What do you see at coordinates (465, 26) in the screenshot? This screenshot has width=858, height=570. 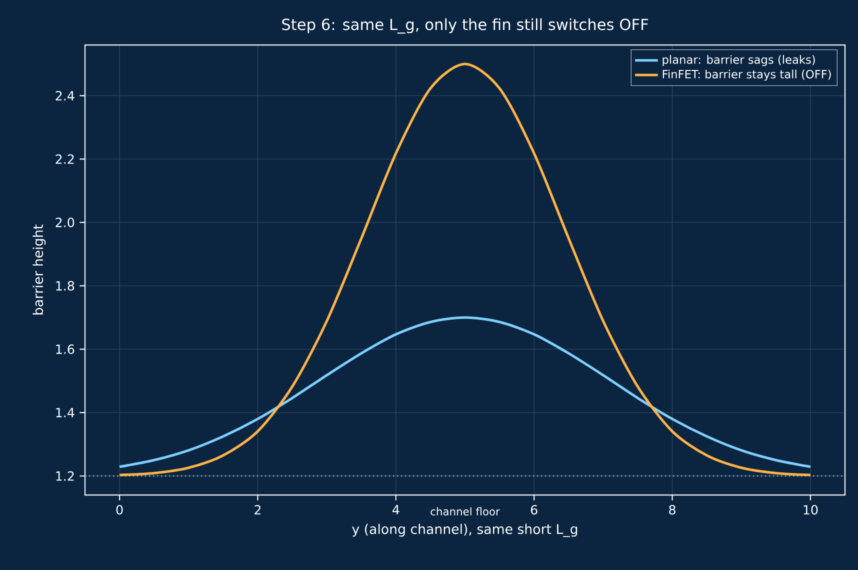 I see `chart-title: Step 6: same L_g, only the fin still switches OFF` at bounding box center [465, 26].